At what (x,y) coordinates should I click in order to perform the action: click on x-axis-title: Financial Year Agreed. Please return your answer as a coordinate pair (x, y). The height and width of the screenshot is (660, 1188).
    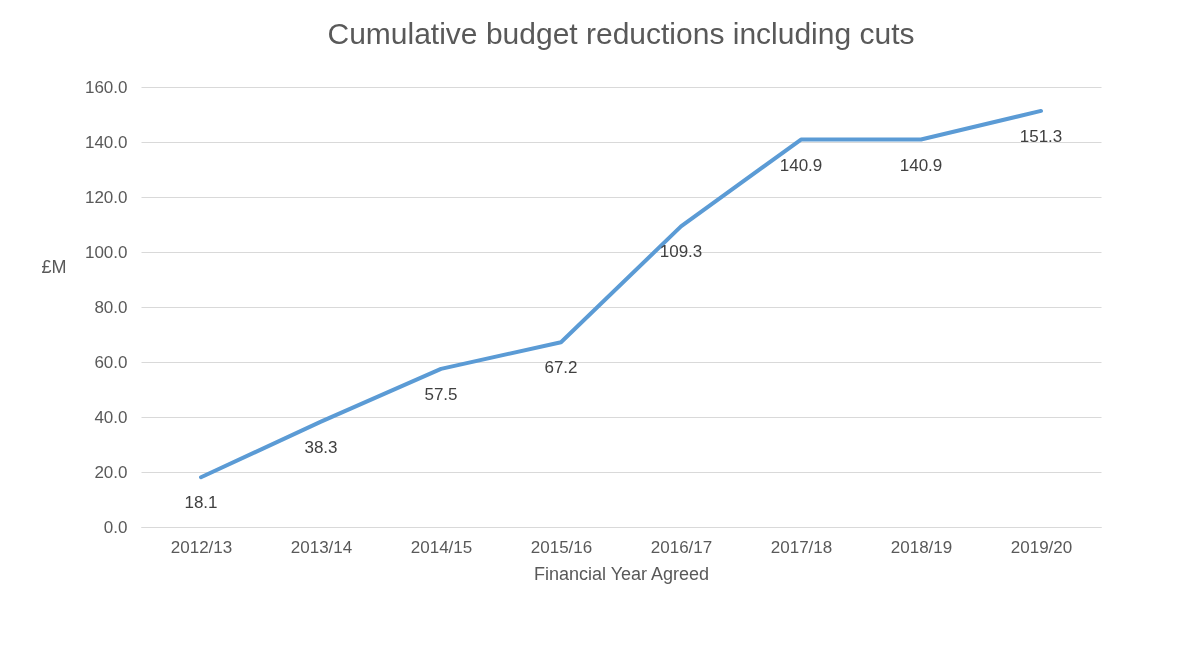
    Looking at the image, I should click on (621, 573).